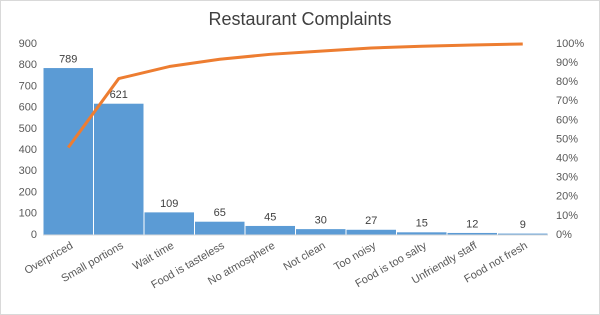 This screenshot has width=600, height=315. What do you see at coordinates (299, 19) in the screenshot?
I see `chart-title: Restaurant Complaints` at bounding box center [299, 19].